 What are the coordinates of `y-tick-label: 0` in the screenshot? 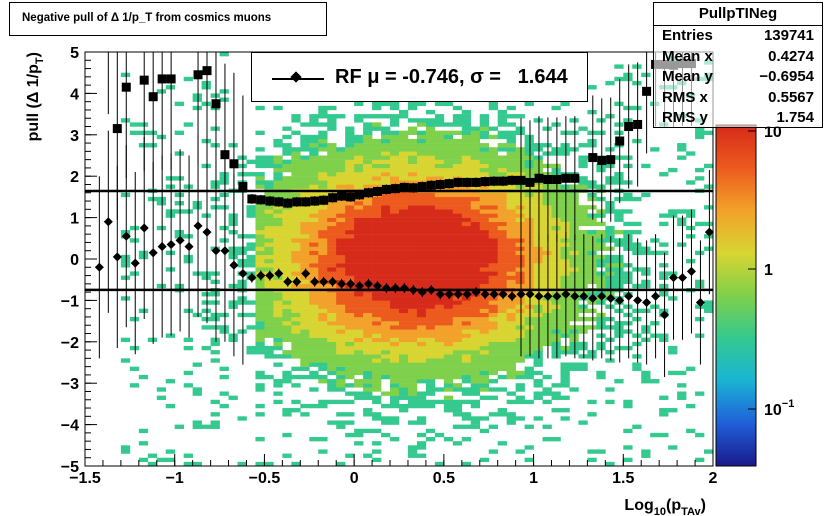 It's located at (74, 260).